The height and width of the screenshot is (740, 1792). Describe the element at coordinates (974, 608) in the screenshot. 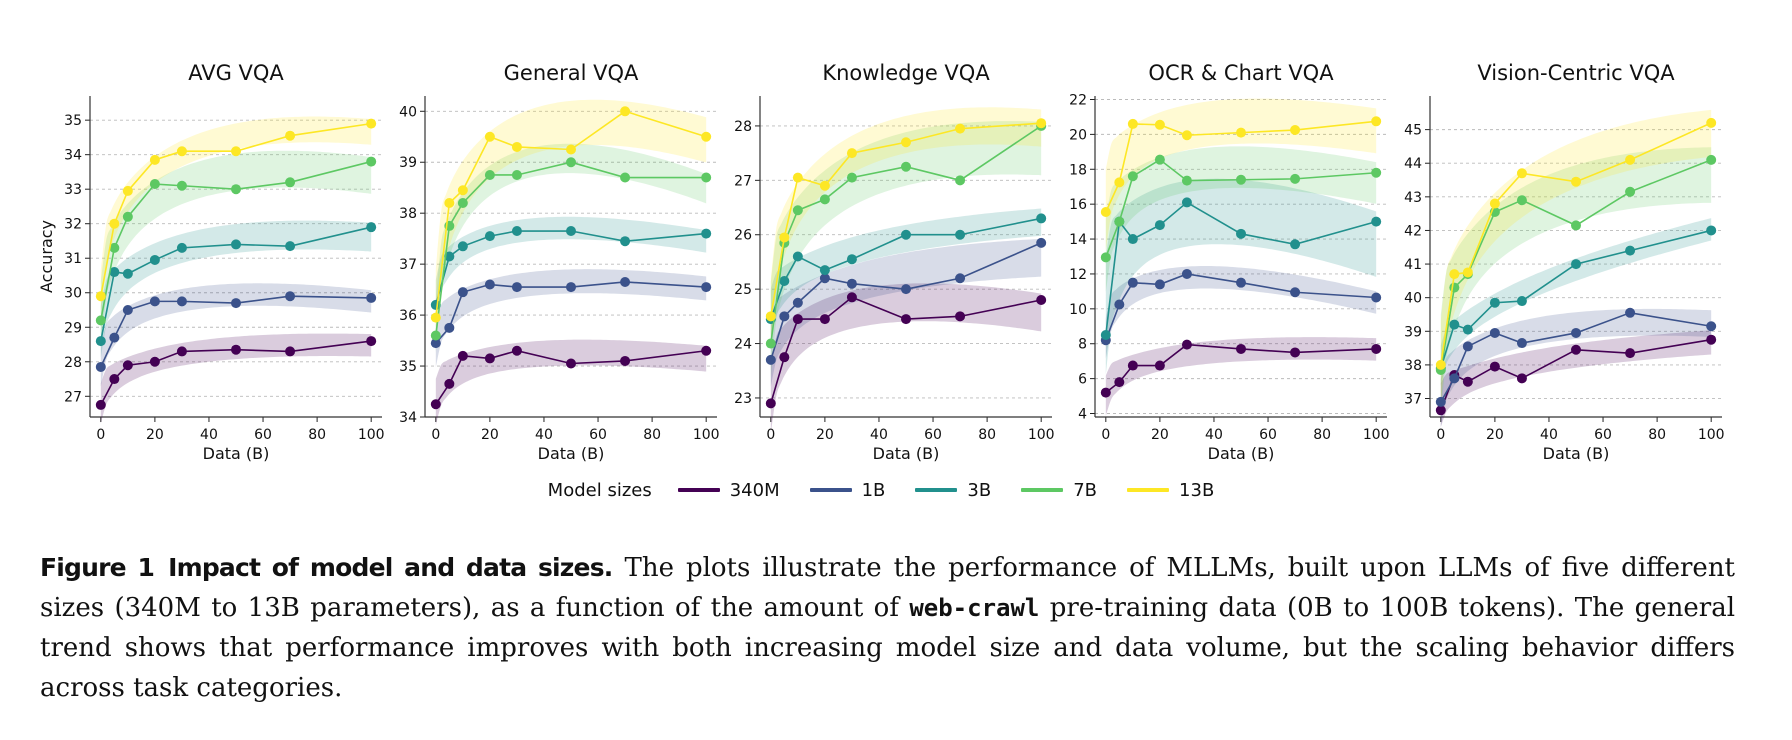

I see `caption-code: web-crawl` at that location.